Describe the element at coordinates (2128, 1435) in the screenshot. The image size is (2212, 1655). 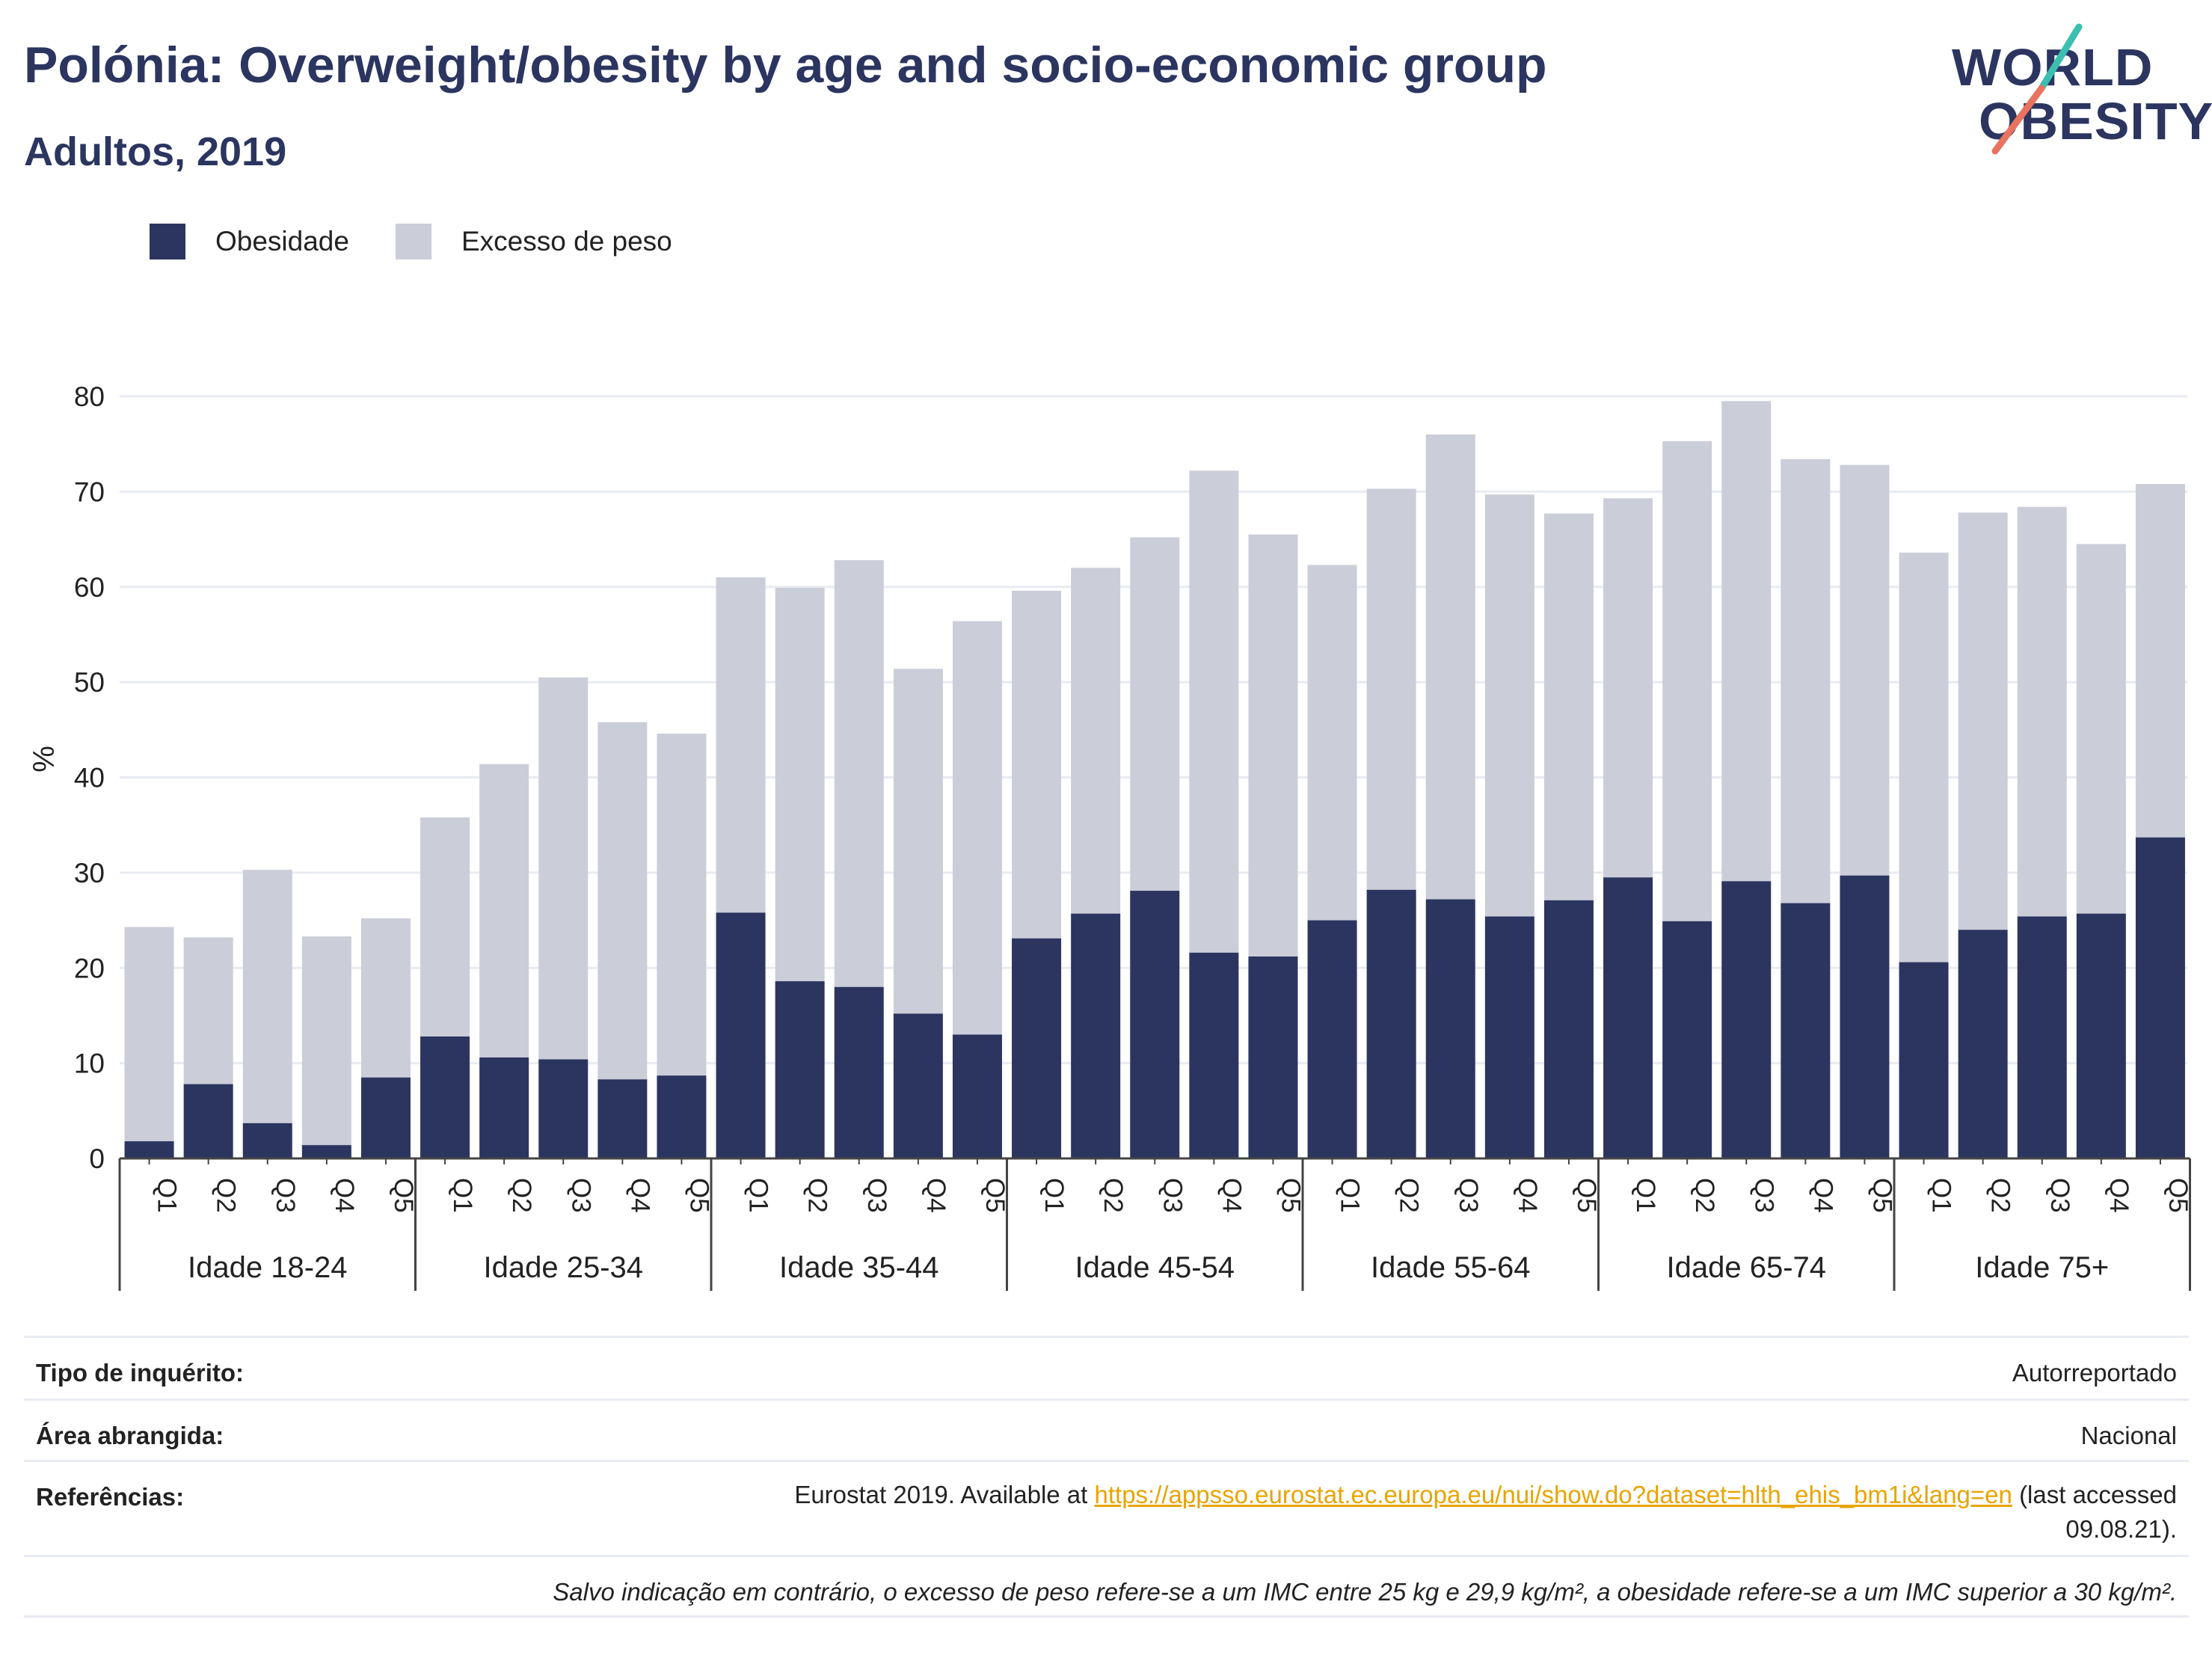
I see `area-value: Nacional` at that location.